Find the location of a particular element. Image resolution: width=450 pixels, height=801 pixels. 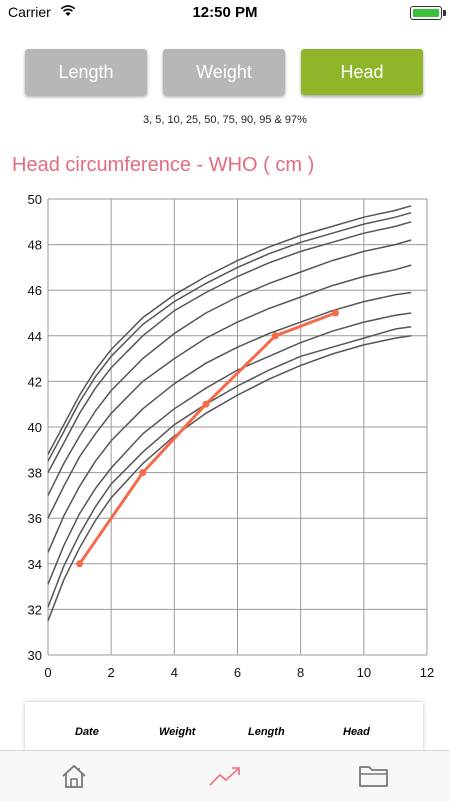

home-icon is located at coordinates (74, 778).